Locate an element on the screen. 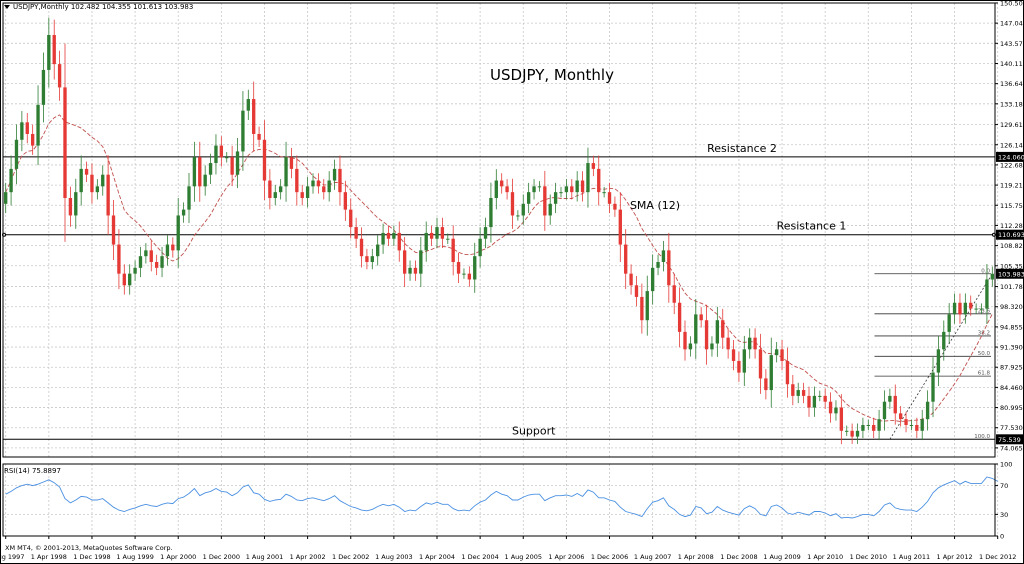 The image size is (1024, 564). level-price-text: 75.539 is located at coordinates (1009, 440).